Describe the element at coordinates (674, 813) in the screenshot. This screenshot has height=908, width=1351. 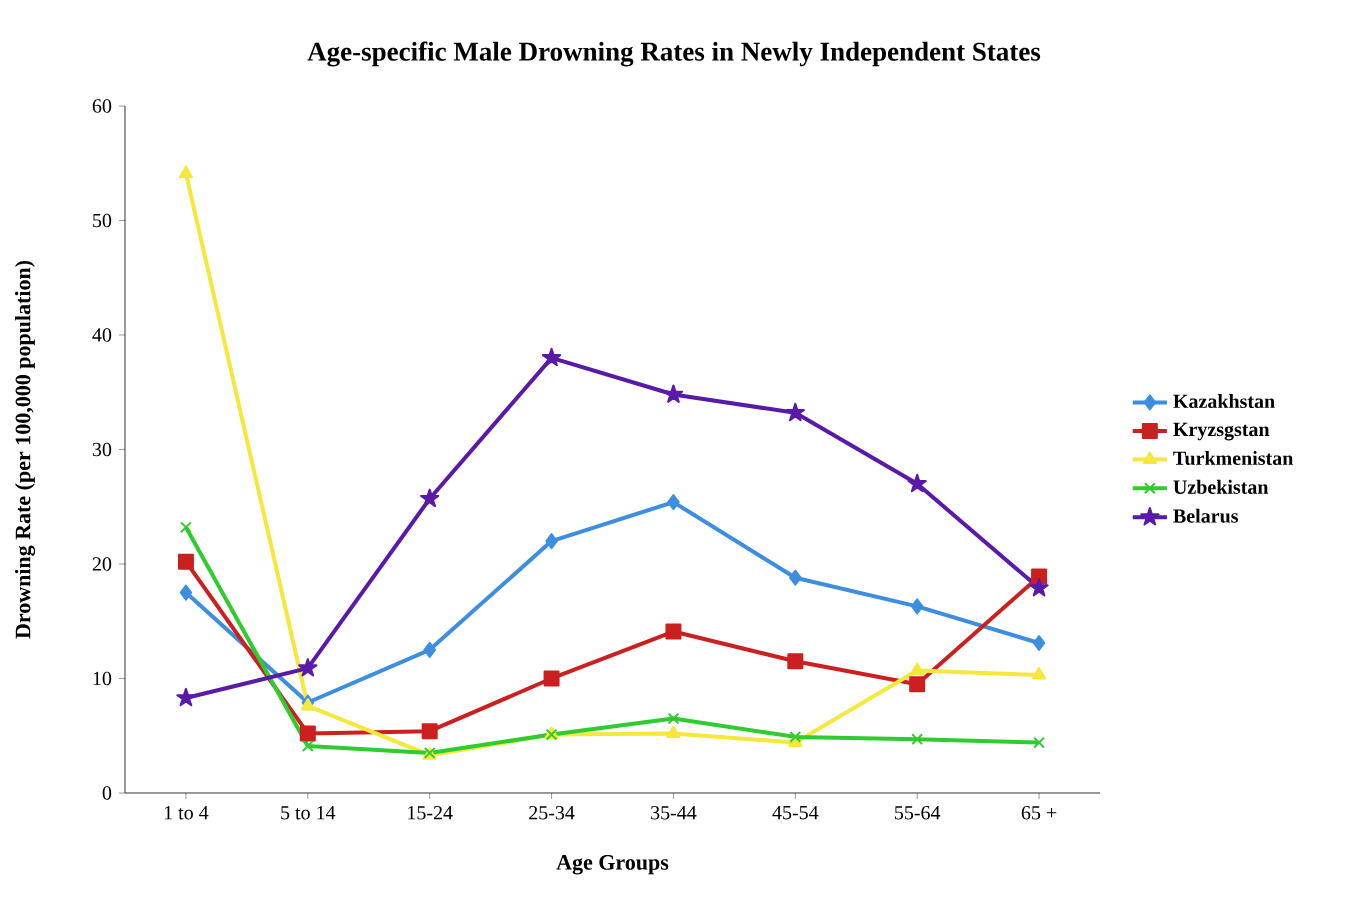
I see `x-tick-label: 35-44` at that location.